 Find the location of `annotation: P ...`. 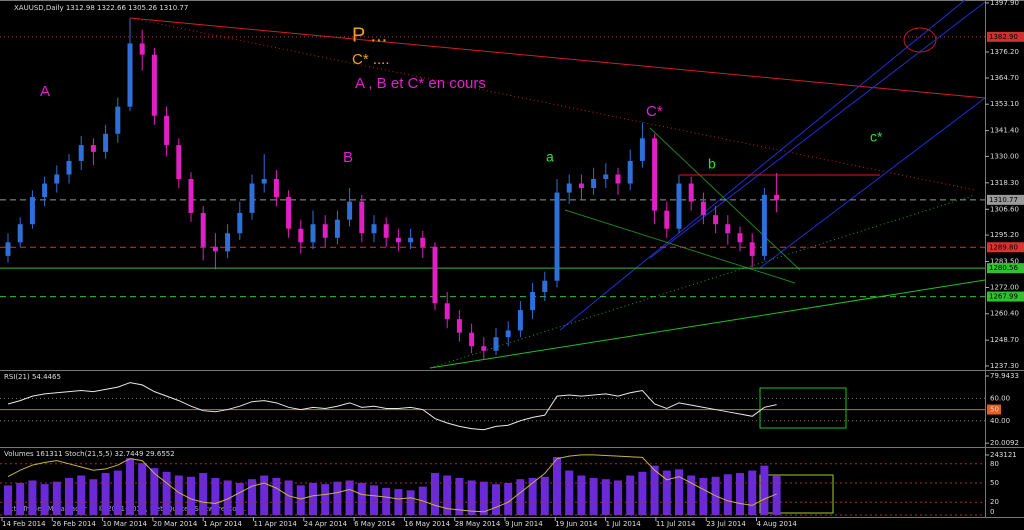

annotation: P ... is located at coordinates (369, 35).